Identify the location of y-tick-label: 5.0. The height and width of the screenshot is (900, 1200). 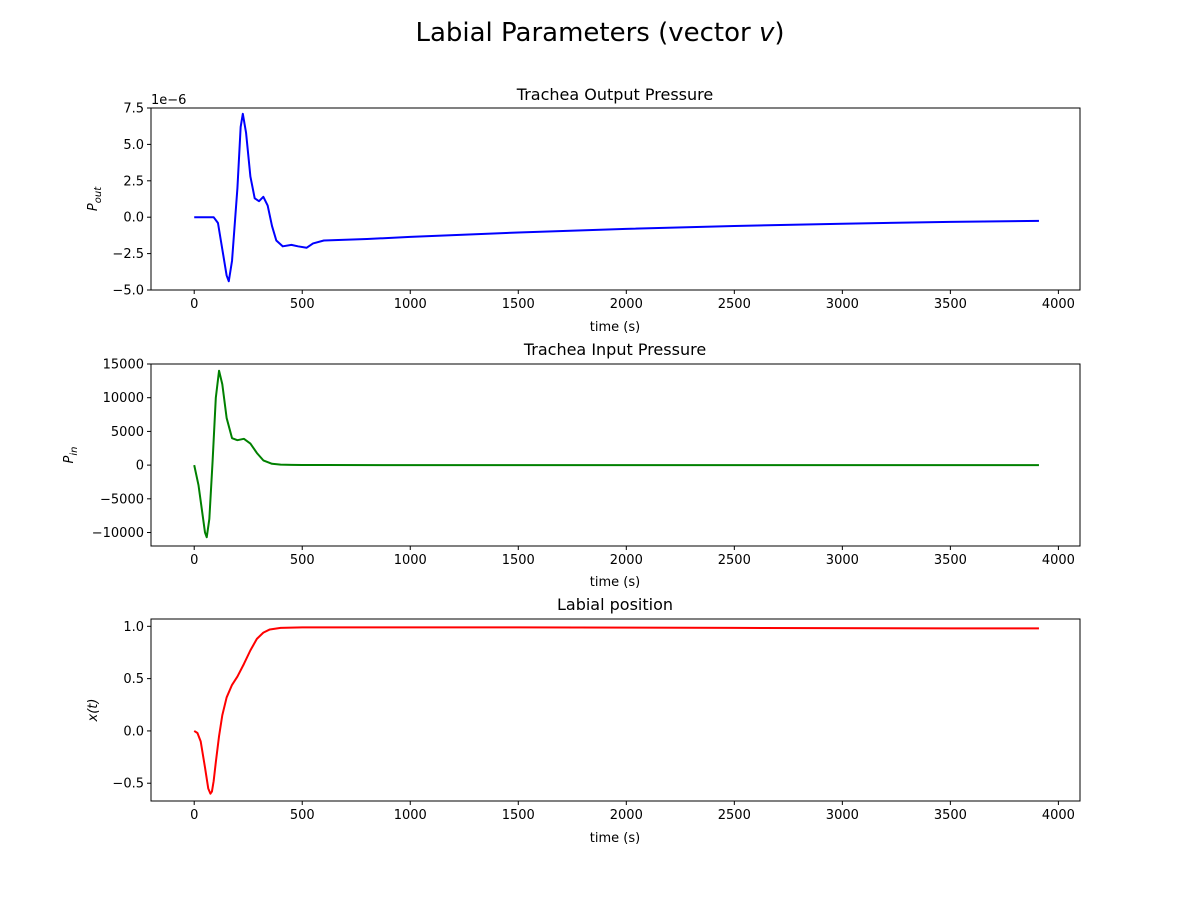
(133, 145).